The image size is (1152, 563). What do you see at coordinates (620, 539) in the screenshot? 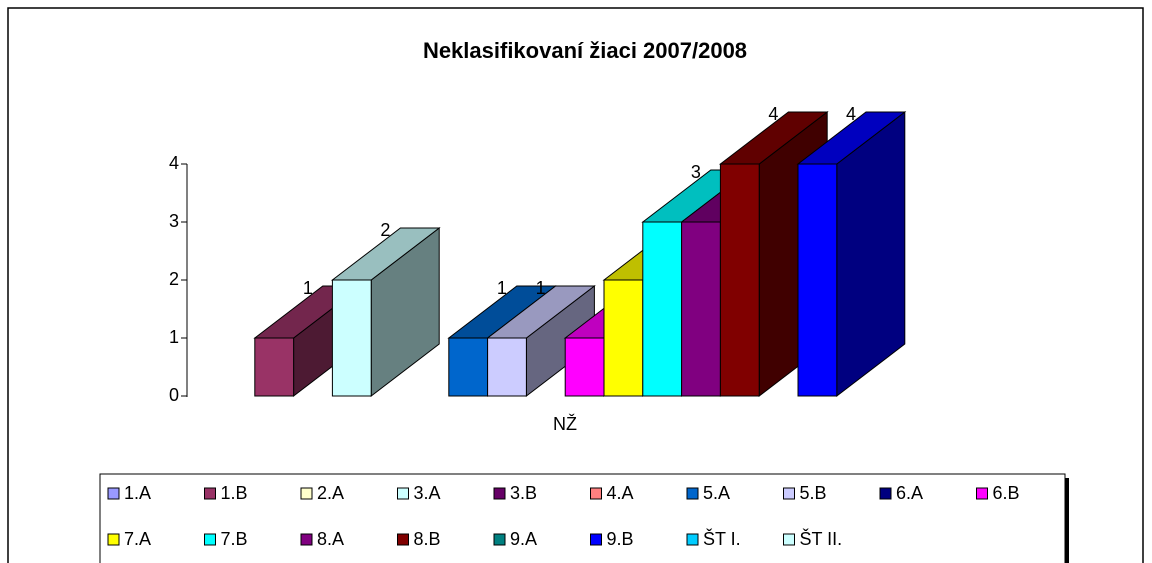
I see `legend-label: 9.B` at bounding box center [620, 539].